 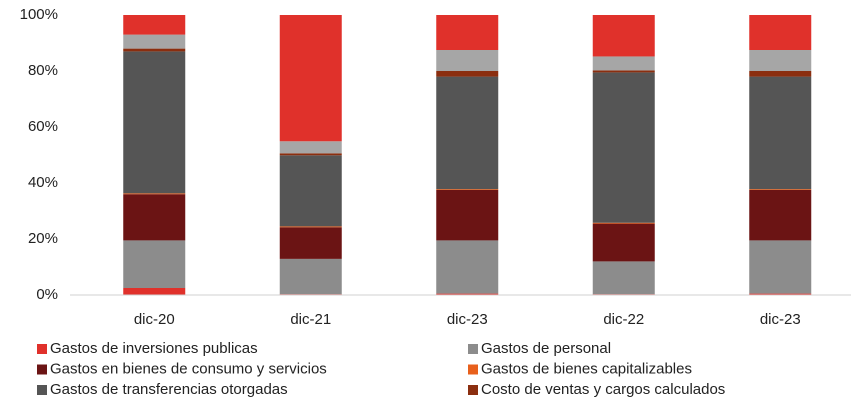 I want to click on y-tick-label: 0%, so click(x=47, y=294).